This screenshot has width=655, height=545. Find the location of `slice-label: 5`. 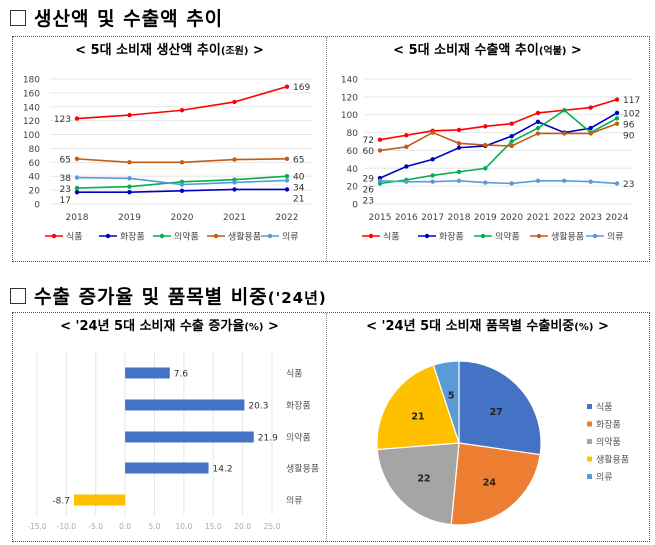

slice-label: 5 is located at coordinates (451, 395).